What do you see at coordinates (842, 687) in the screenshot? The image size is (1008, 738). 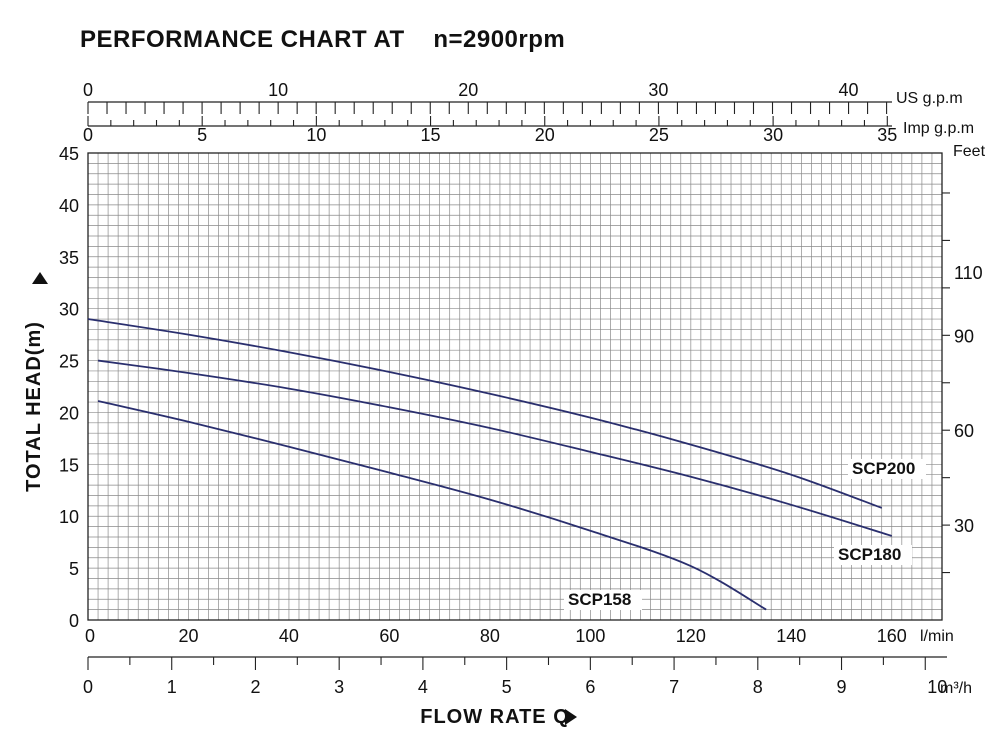 I see `m3h-tick-label: 9` at bounding box center [842, 687].